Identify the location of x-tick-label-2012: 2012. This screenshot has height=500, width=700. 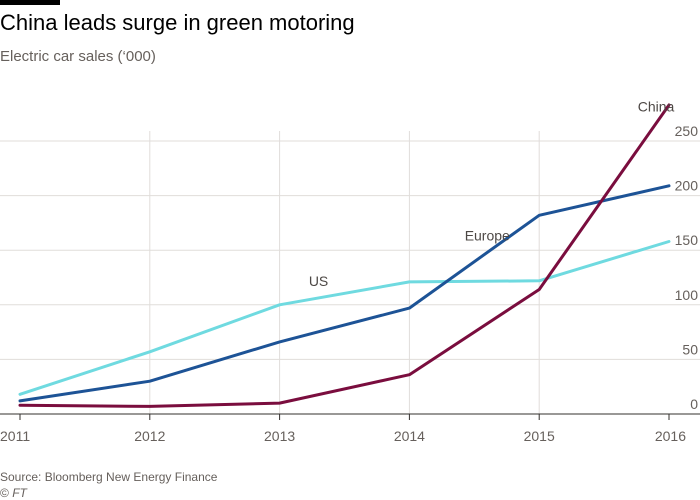
(149, 436).